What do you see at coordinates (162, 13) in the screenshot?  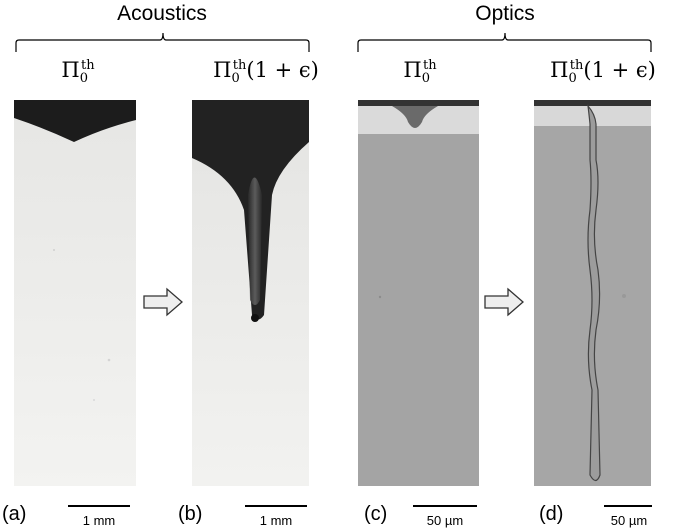 I see `acoustics-title: Acoustics` at bounding box center [162, 13].